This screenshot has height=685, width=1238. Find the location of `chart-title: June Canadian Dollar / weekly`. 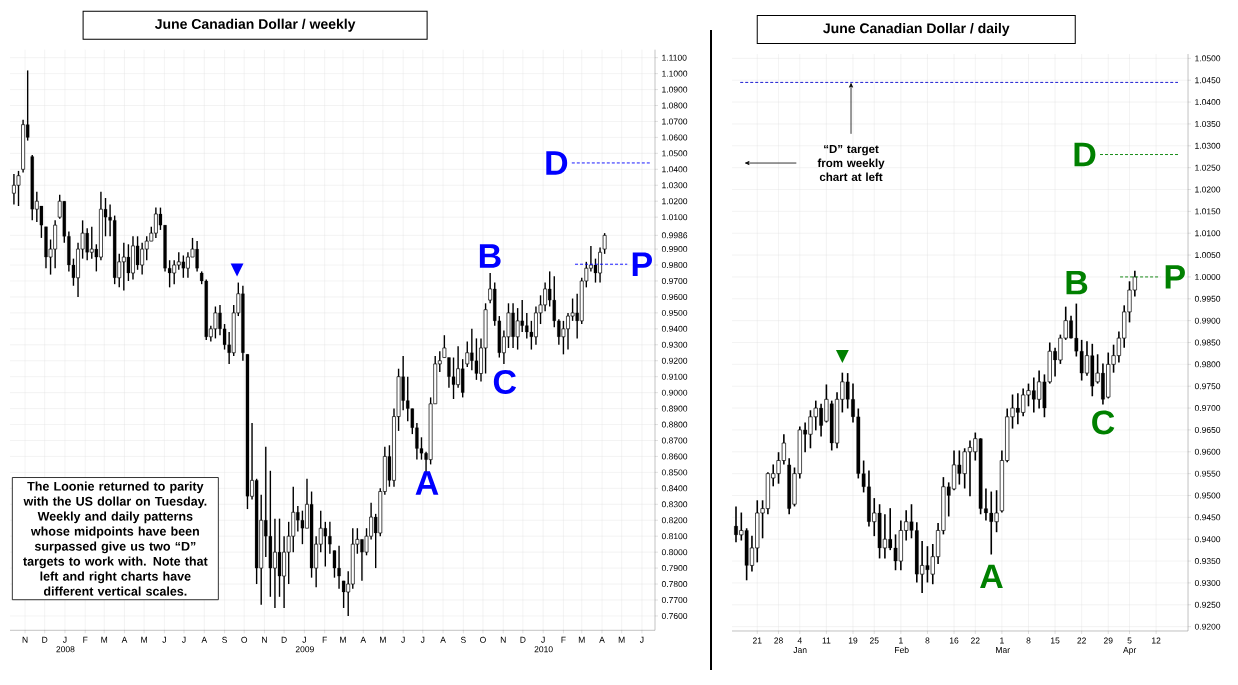

chart-title: June Canadian Dollar / weekly is located at coordinates (255, 25).